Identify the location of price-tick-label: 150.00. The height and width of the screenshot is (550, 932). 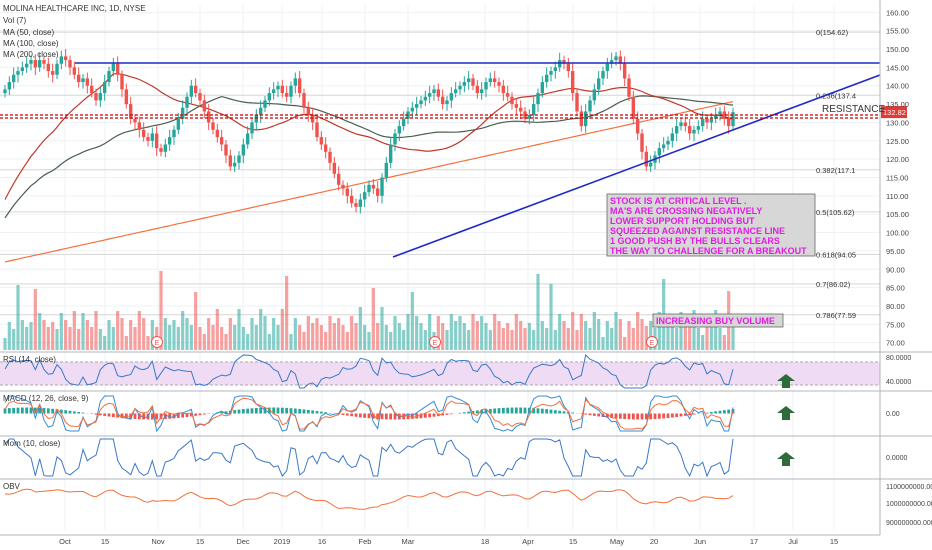
(897, 49).